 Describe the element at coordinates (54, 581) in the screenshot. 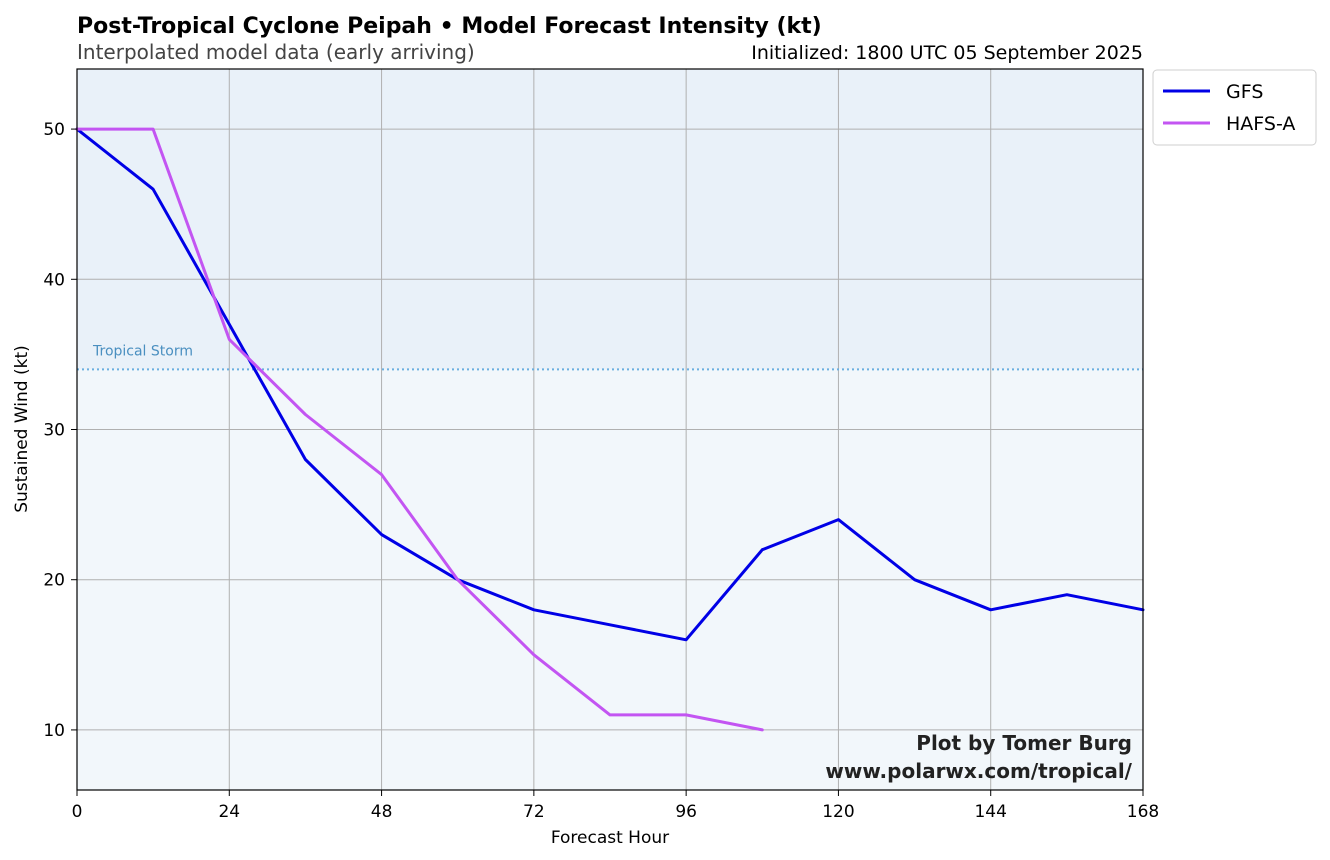

I see `y-tick-label-20: 20` at that location.